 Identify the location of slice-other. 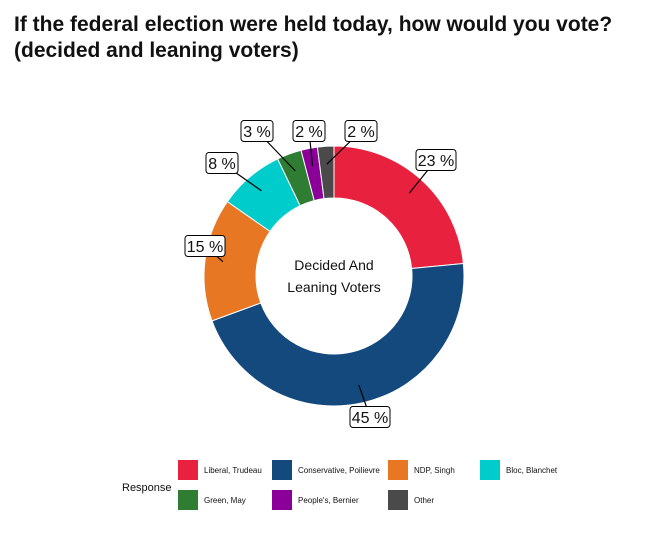
(325, 172).